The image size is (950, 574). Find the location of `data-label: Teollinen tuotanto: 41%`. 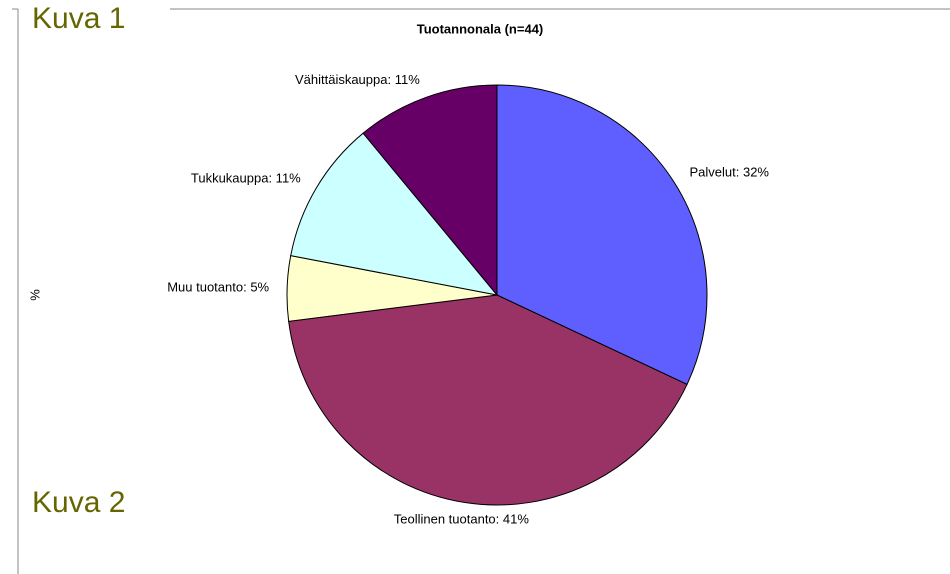

data-label: Teollinen tuotanto: 41% is located at coordinates (462, 519).